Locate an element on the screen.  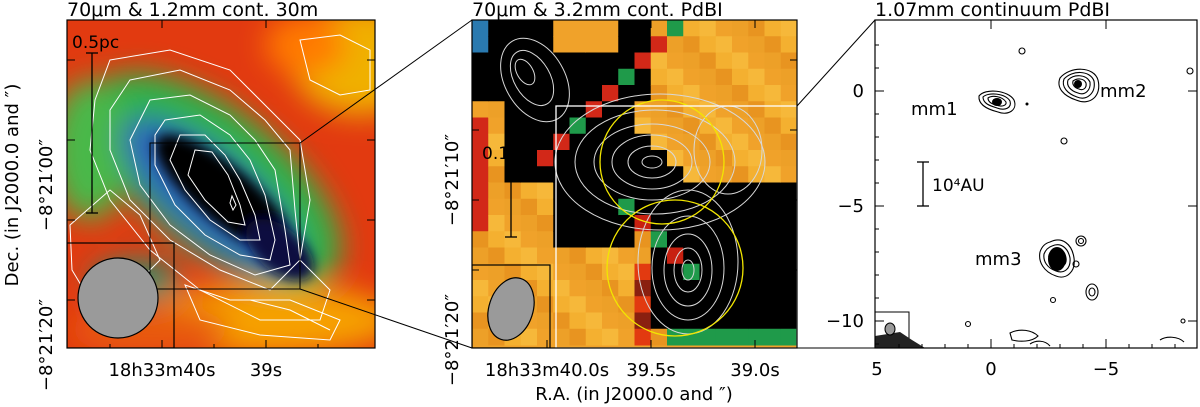
panel-1-xtick-1: 39s is located at coordinates (266, 370).